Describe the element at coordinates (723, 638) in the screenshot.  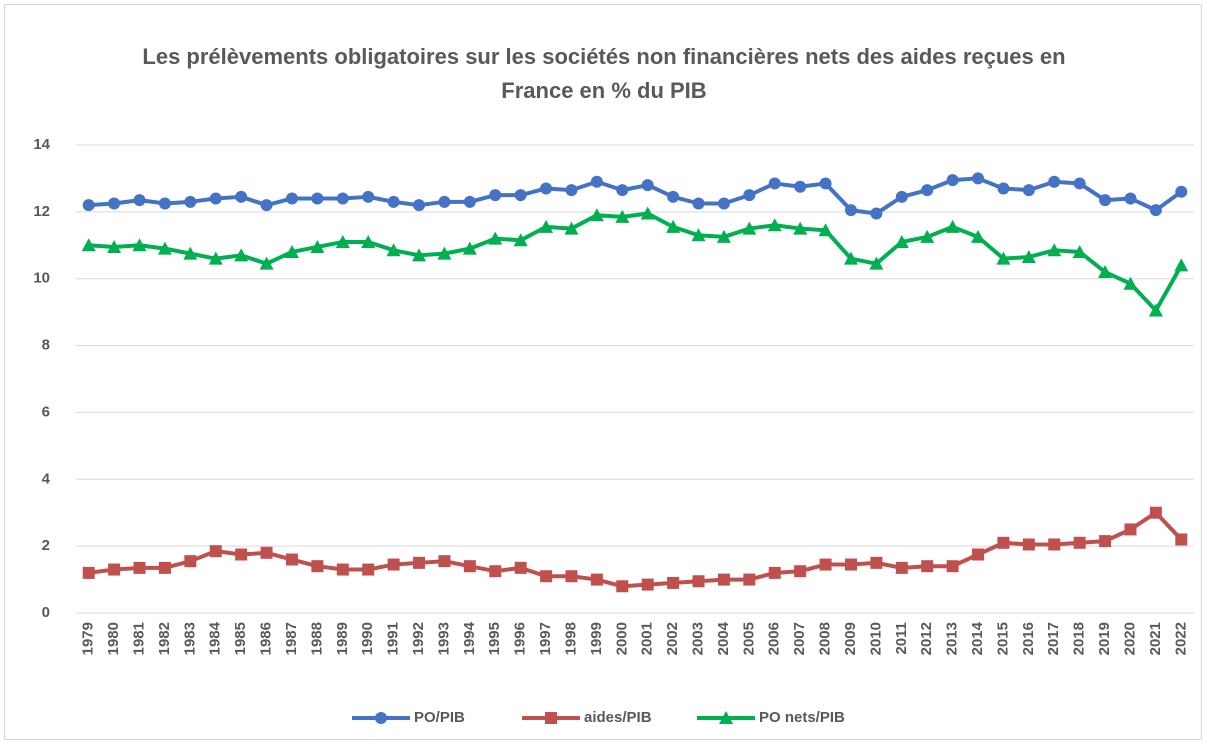
I see `x-tick-label: 2004` at that location.